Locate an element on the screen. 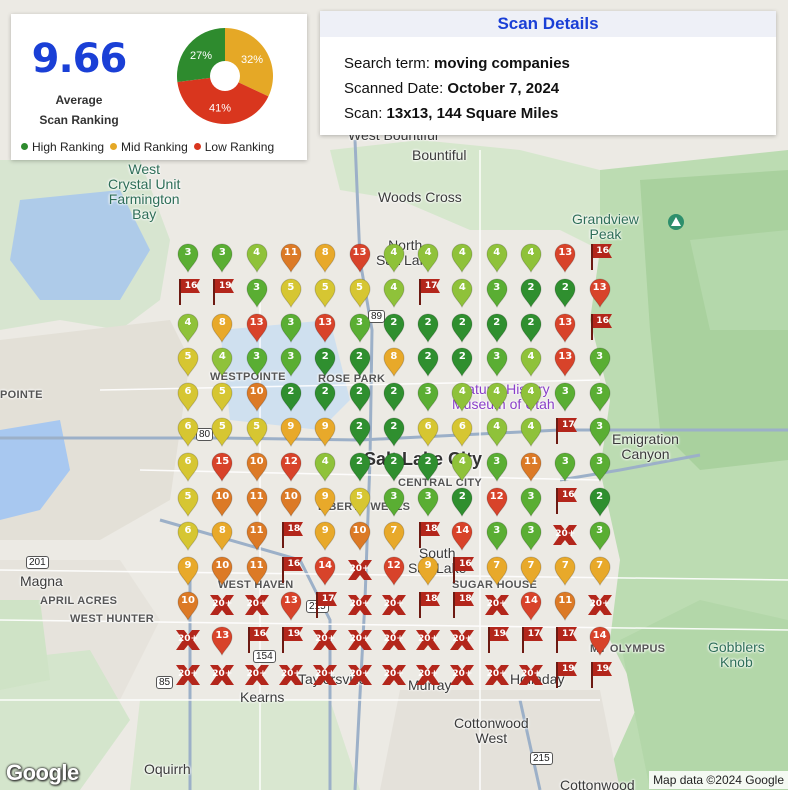 This screenshot has width=788, height=790. map-attribution: Map data ©2024 Google is located at coordinates (718, 780).